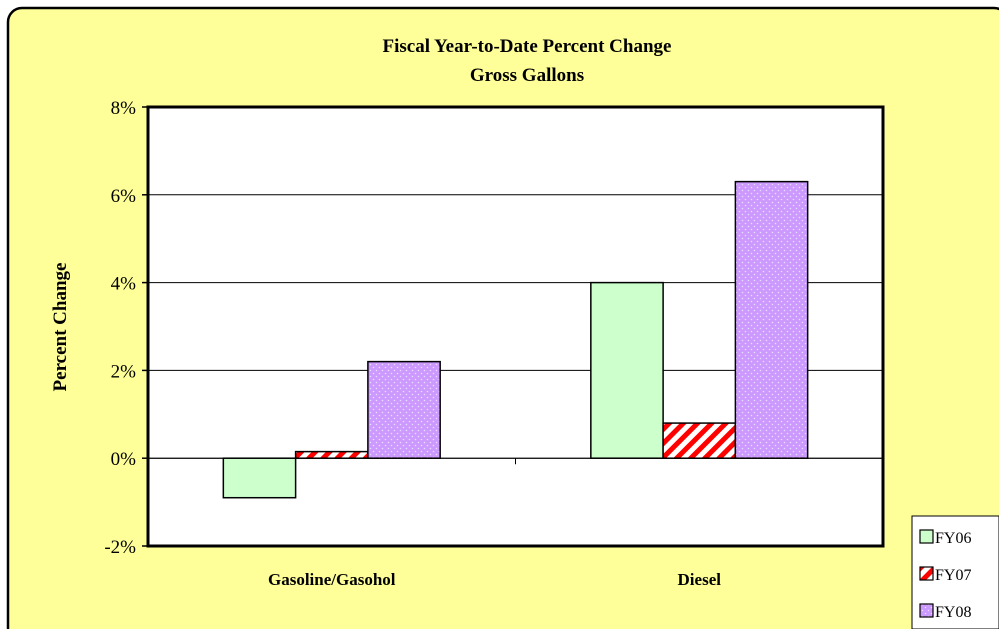 The image size is (999, 634). I want to click on chart-title: Fiscal Year-to-Date Percent Change, so click(527, 46).